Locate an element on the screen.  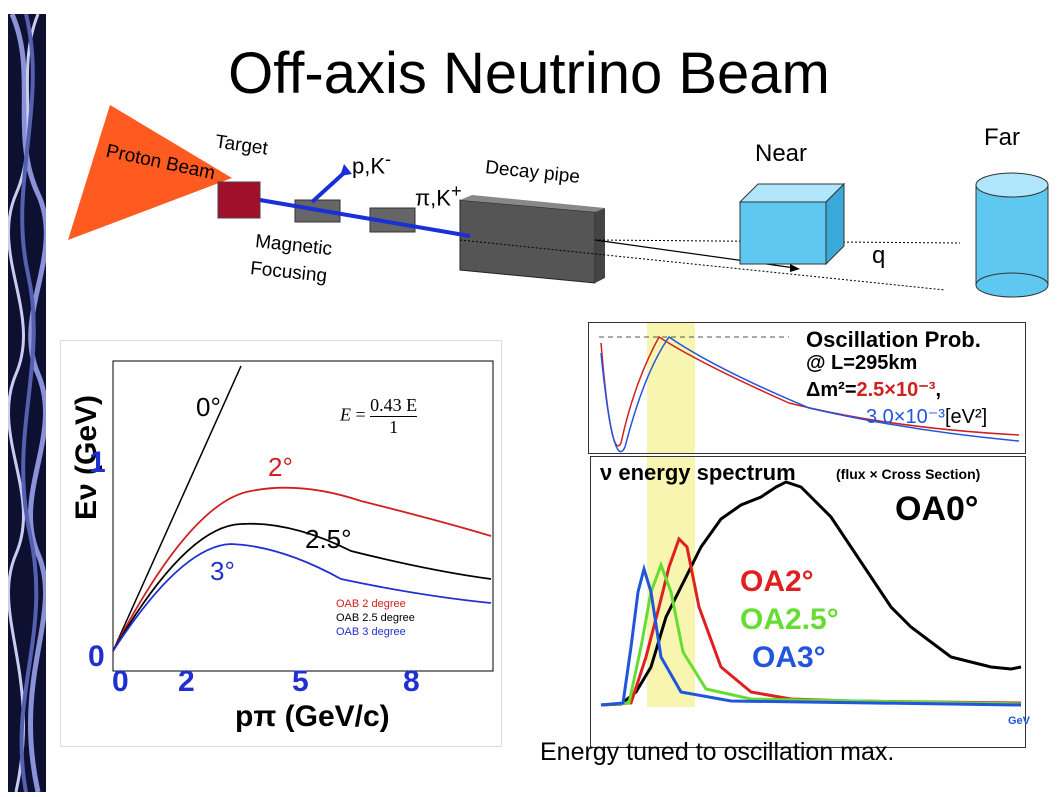
decorative-sidebar is located at coordinates (28, 403).